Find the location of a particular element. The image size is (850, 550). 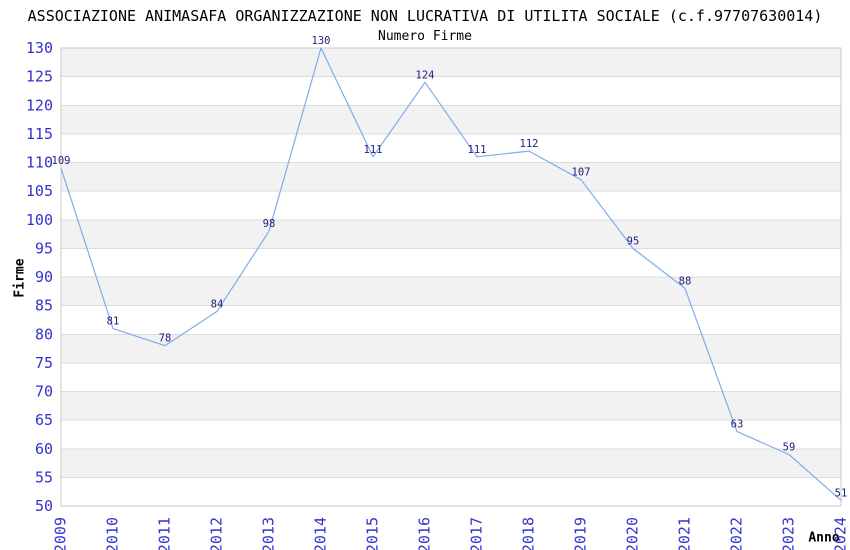

x-tick-label: 2012 is located at coordinates (217, 533).